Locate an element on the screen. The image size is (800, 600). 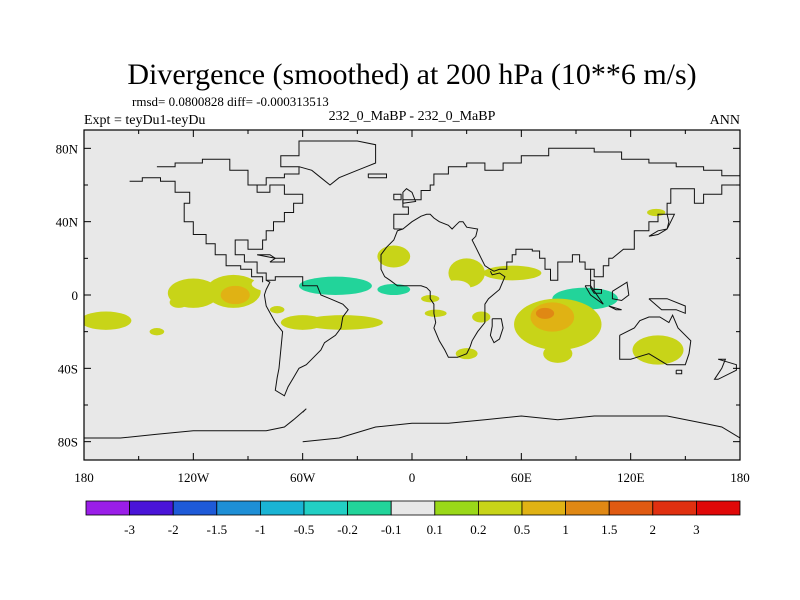
colorbar-label-12: 2 is located at coordinates (653, 529).